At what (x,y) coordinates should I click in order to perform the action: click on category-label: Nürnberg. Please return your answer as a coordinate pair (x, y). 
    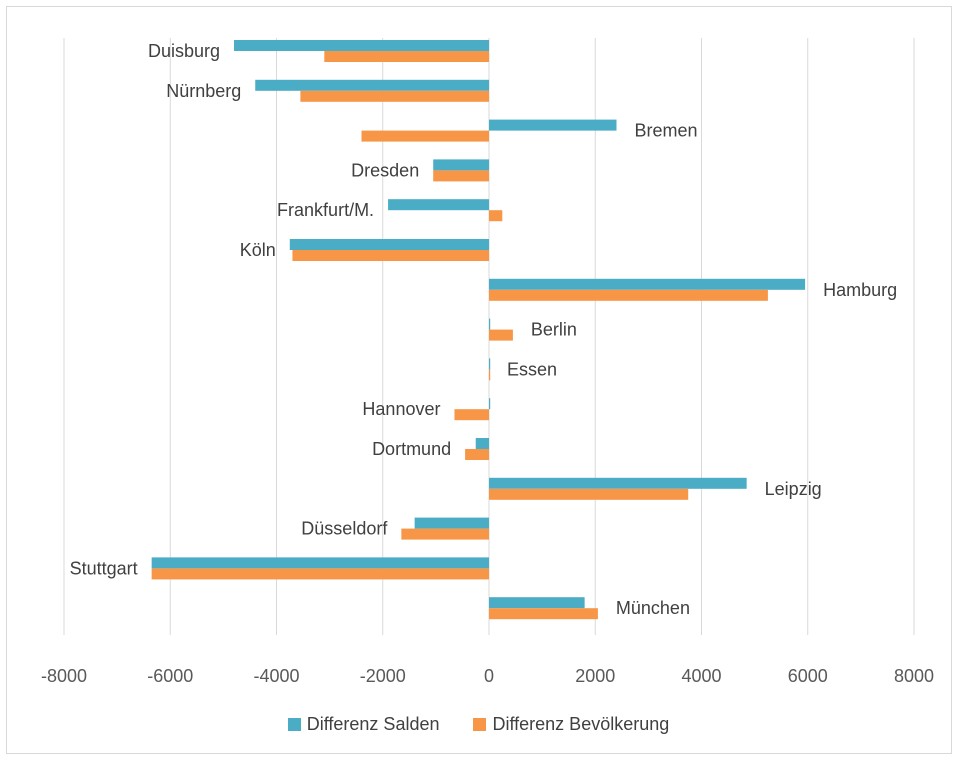
    Looking at the image, I should click on (203, 91).